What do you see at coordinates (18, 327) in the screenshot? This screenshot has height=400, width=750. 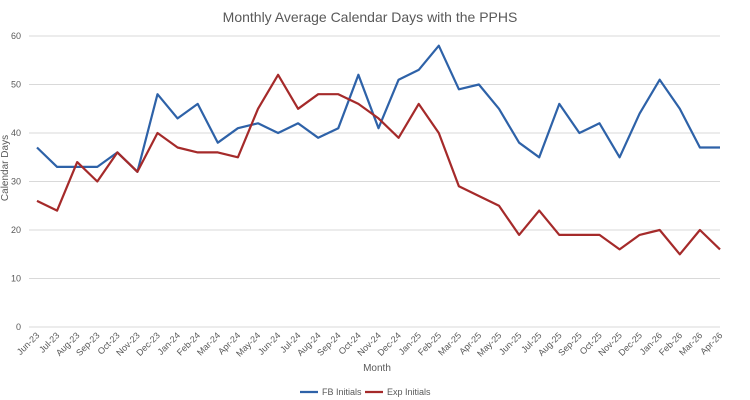 I see `y-tick-label: 0` at bounding box center [18, 327].